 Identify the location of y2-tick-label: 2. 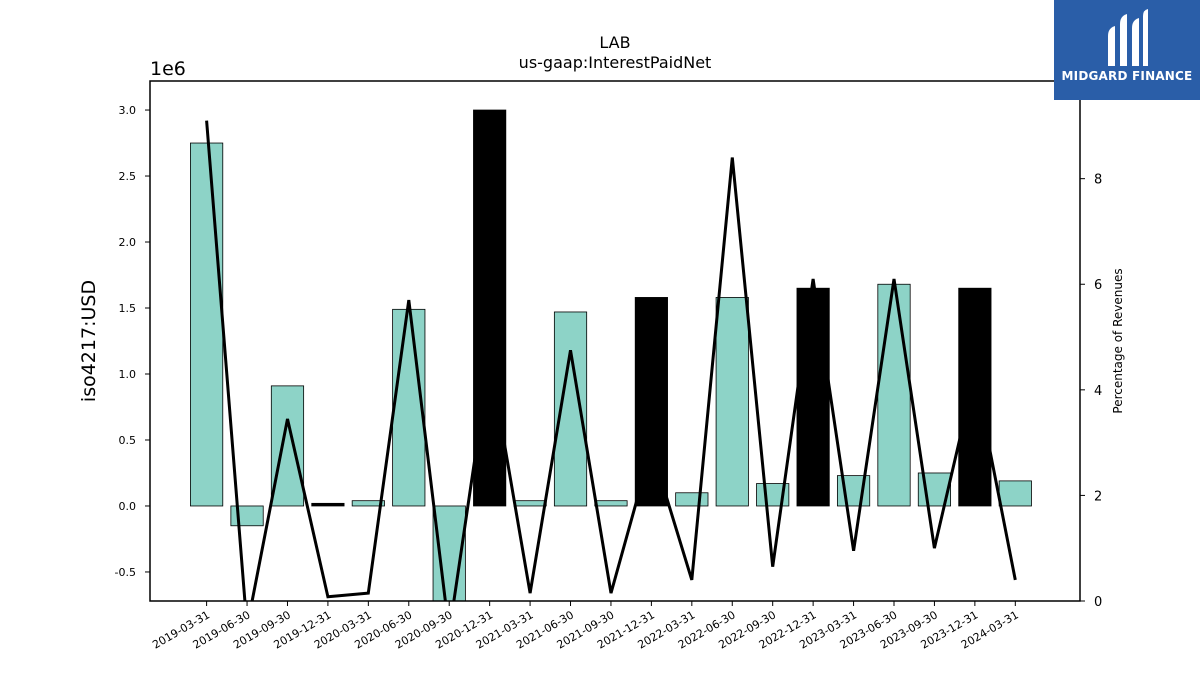
(1098, 496).